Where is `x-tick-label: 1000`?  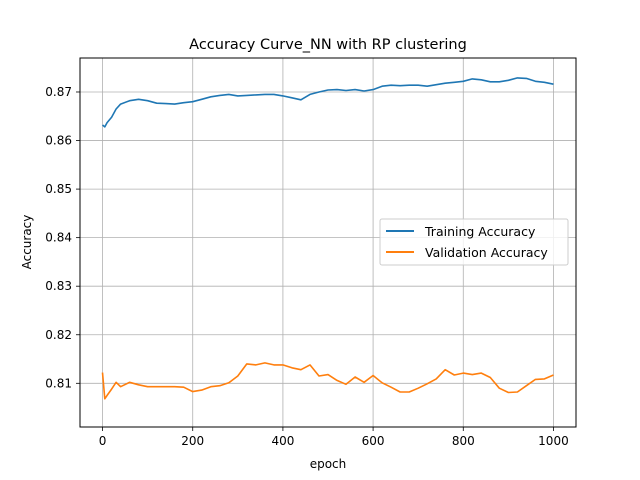
x-tick-label: 1000 is located at coordinates (553, 441).